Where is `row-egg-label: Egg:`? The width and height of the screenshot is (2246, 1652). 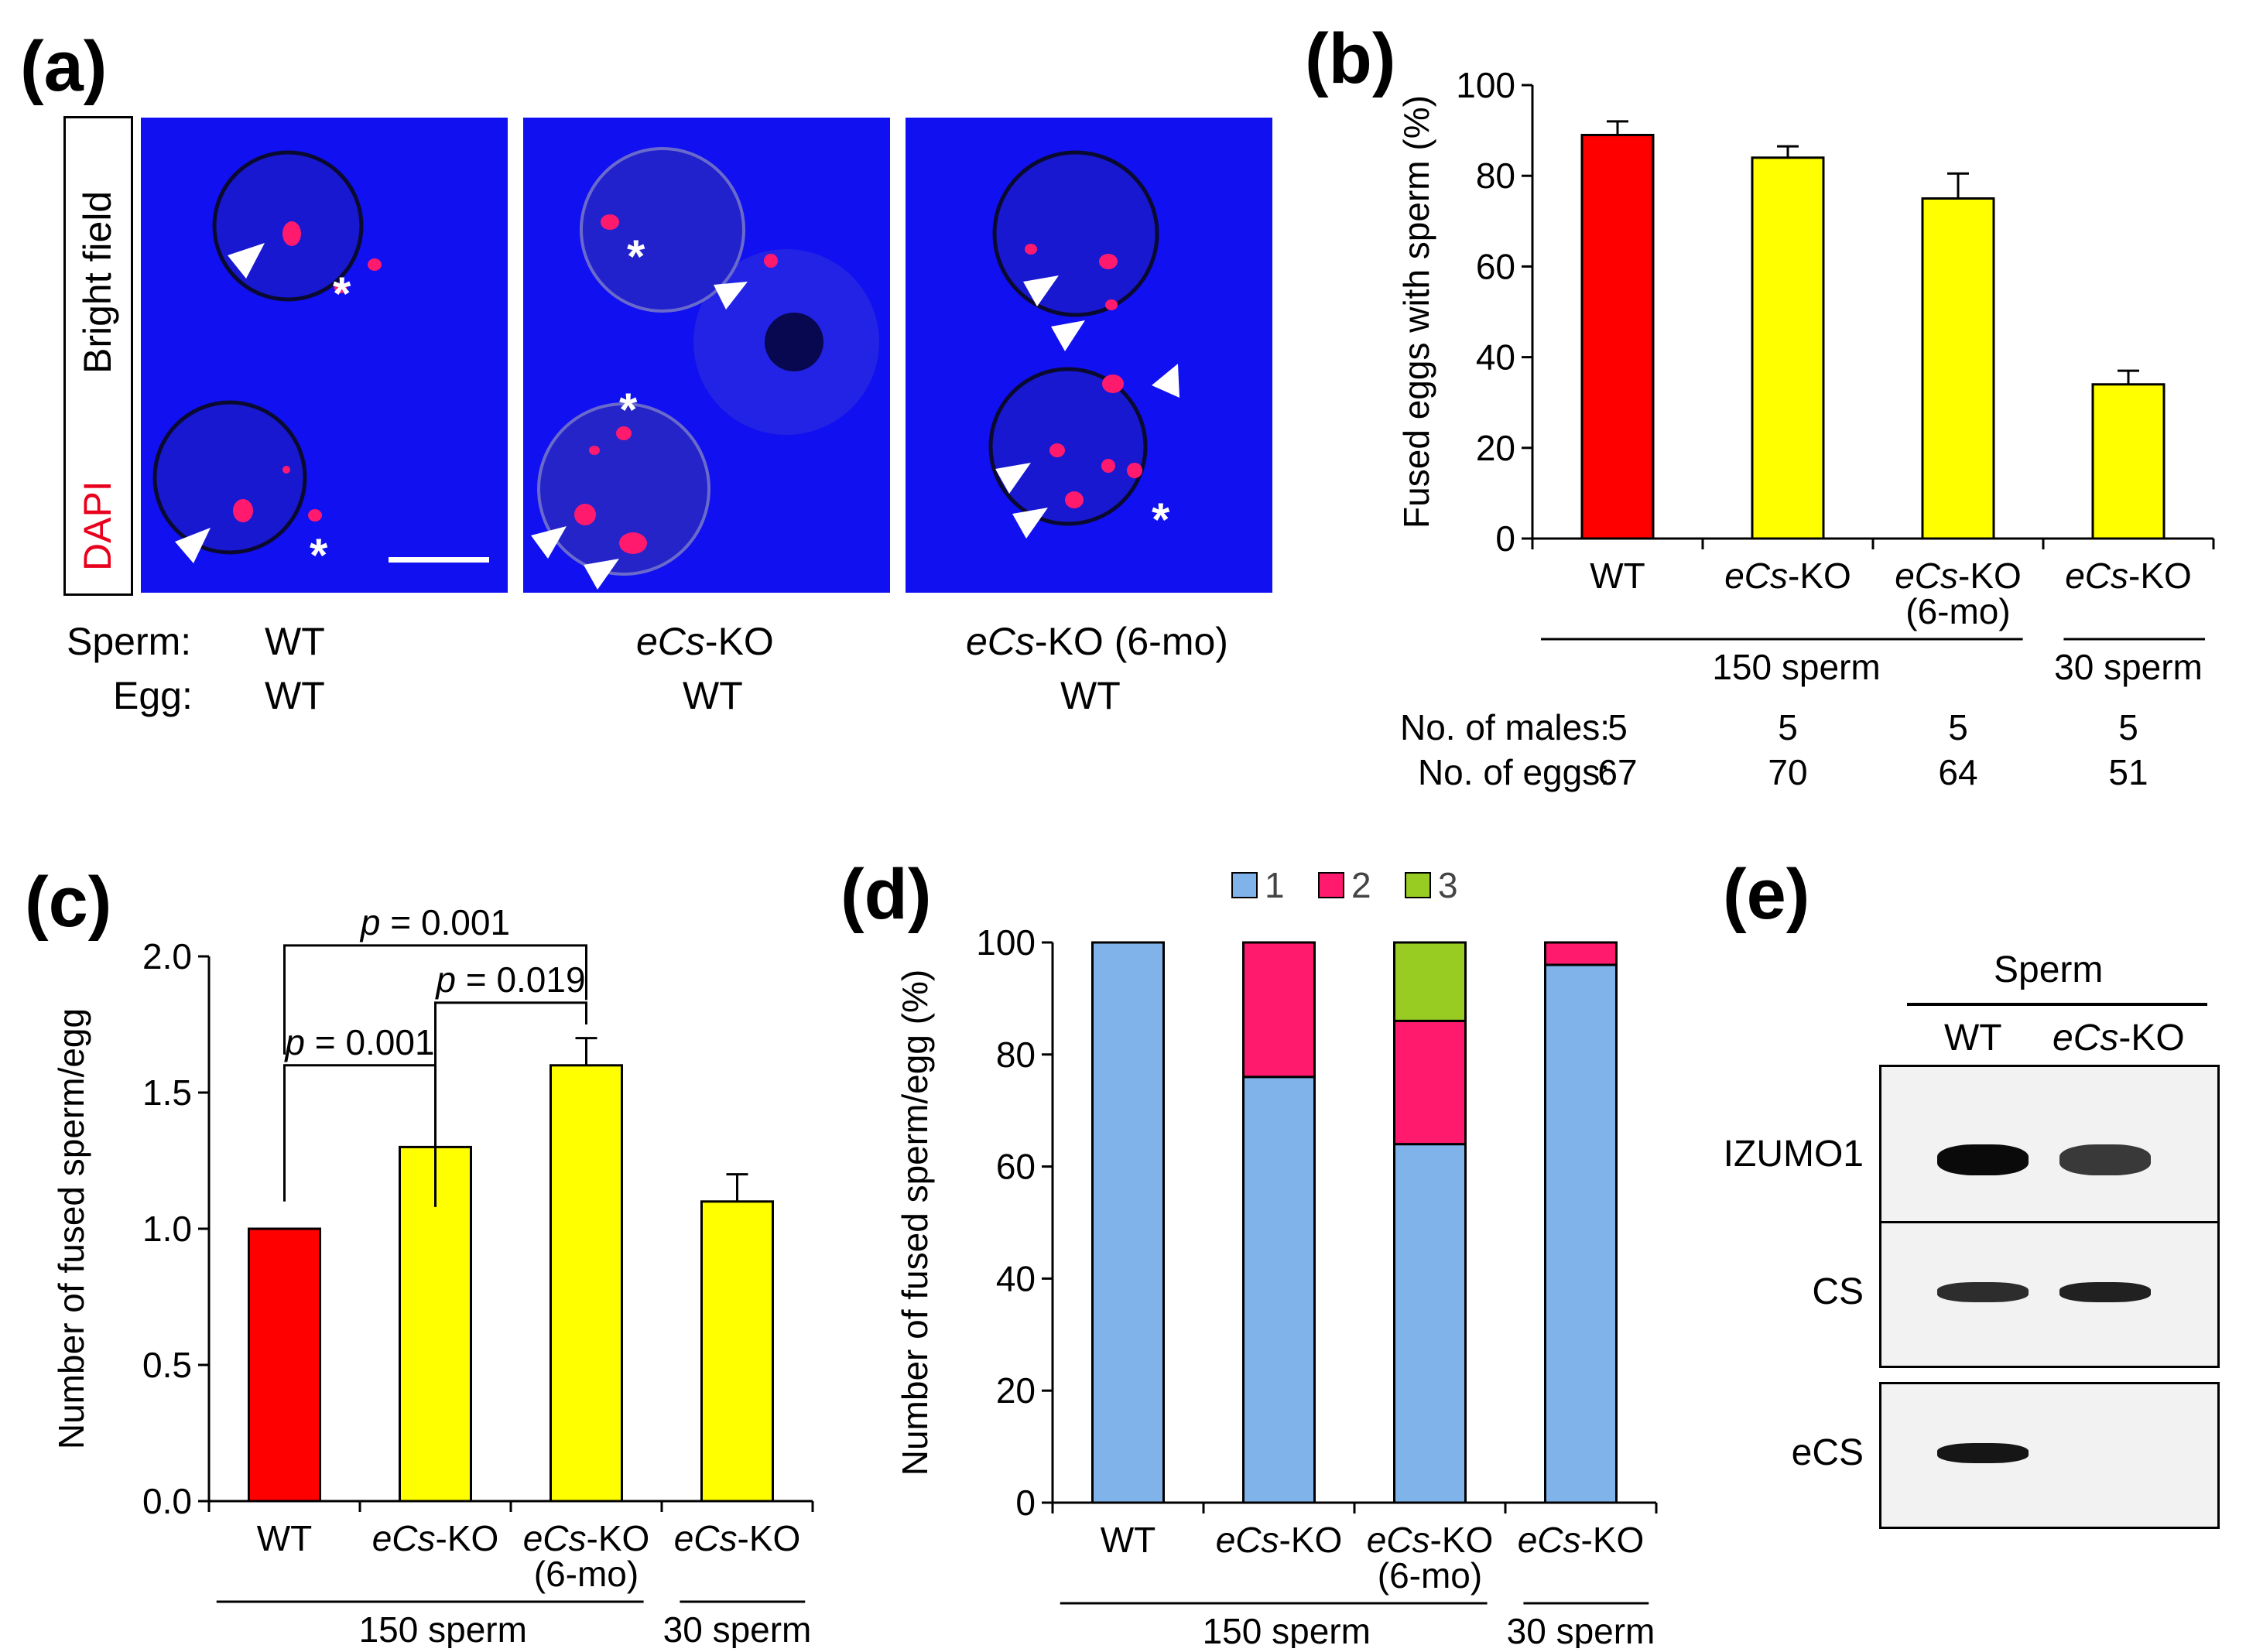
row-egg-label: Egg: is located at coordinates (153, 696).